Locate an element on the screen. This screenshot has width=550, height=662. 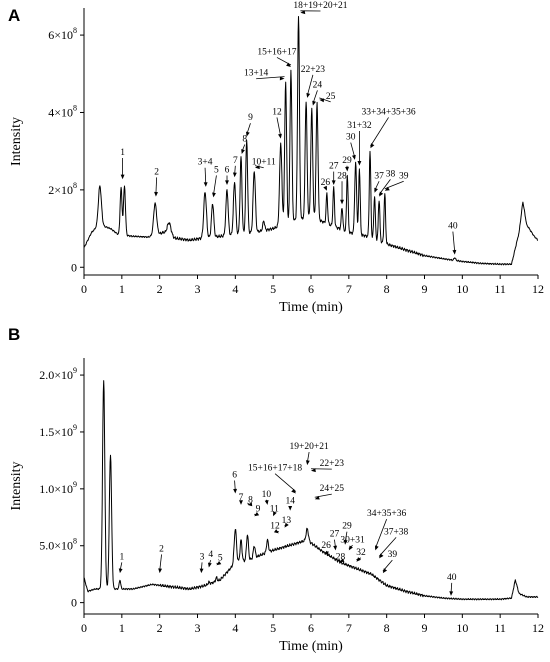
panel-a-peak-label: 26 is located at coordinates (326, 183).